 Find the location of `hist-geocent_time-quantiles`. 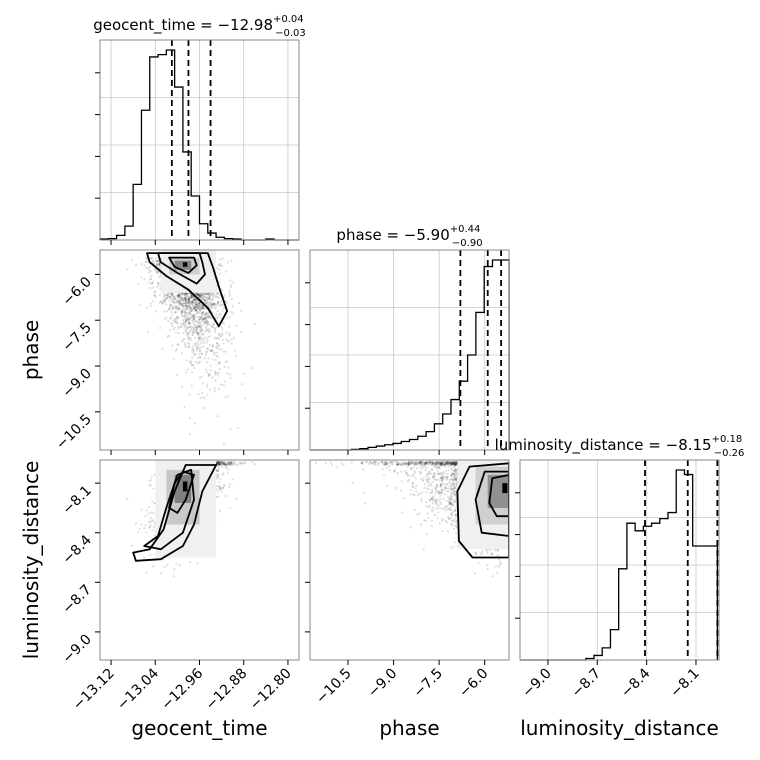

hist-geocent_time-quantiles is located at coordinates (191, 140).